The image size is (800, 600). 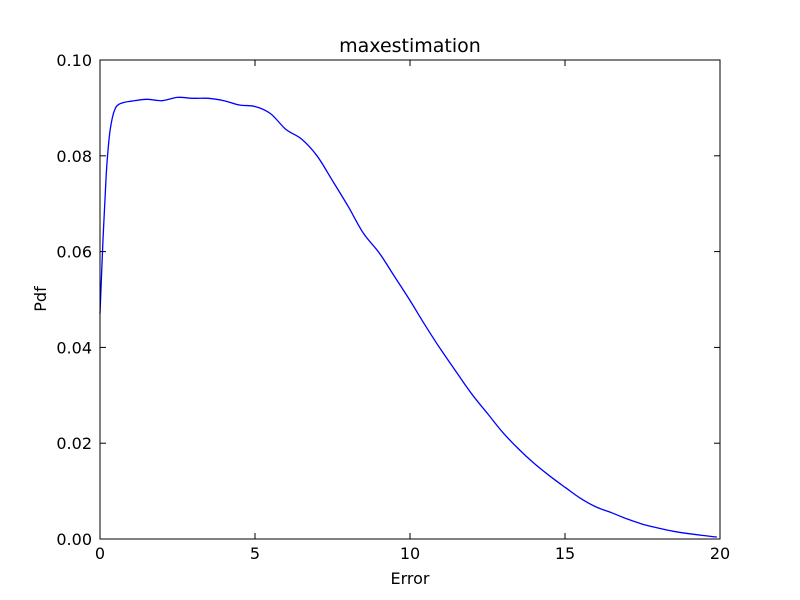 I want to click on x-tick-label: 0, so click(x=100, y=553).